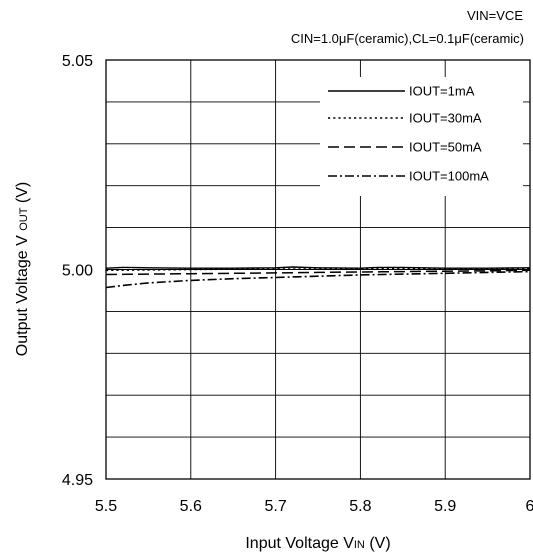 The image size is (533, 555). What do you see at coordinates (408, 134) in the screenshot?
I see `legend: IOUT=1mA IOUT=30mA IOUT=50mA IOUT=100mA` at bounding box center [408, 134].